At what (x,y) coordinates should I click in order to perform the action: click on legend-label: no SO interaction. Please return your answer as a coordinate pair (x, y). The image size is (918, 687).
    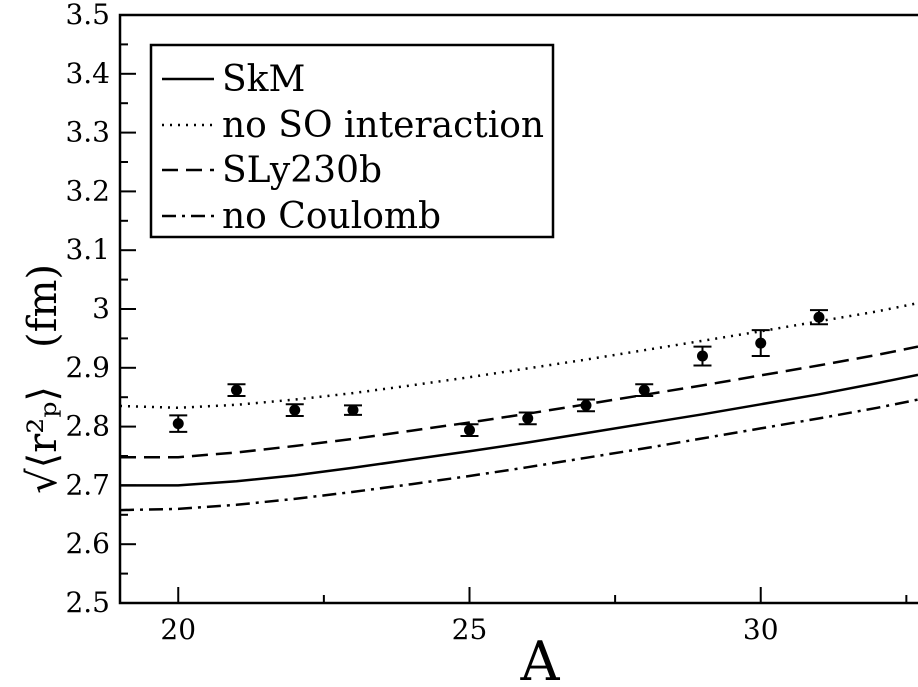
    Looking at the image, I should click on (383, 125).